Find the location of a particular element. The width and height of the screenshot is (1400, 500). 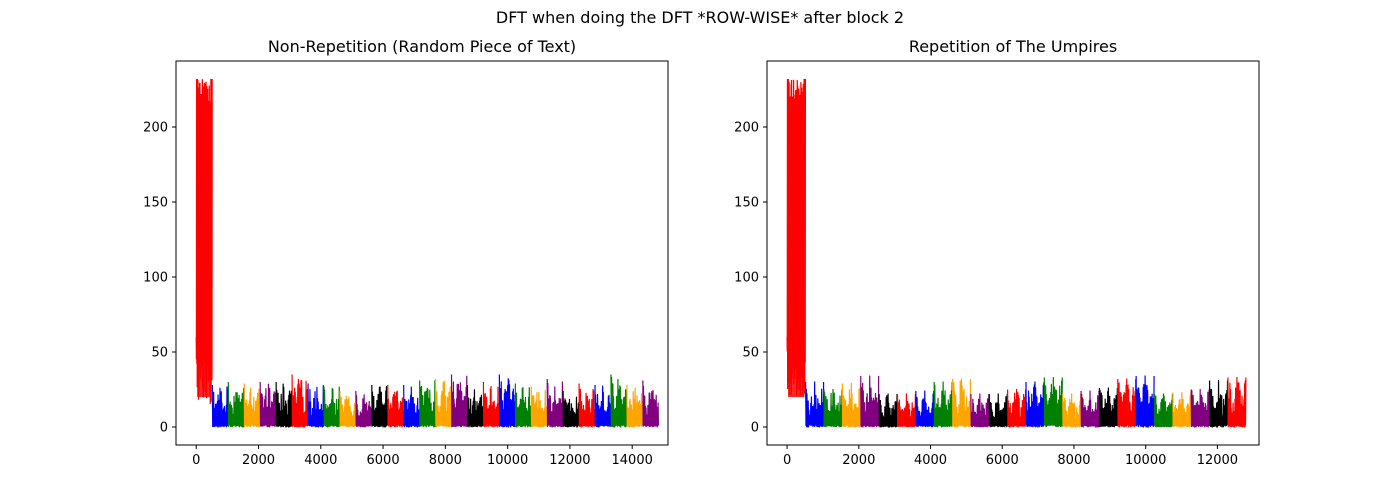

x-tick-label: 14000 is located at coordinates (632, 460).